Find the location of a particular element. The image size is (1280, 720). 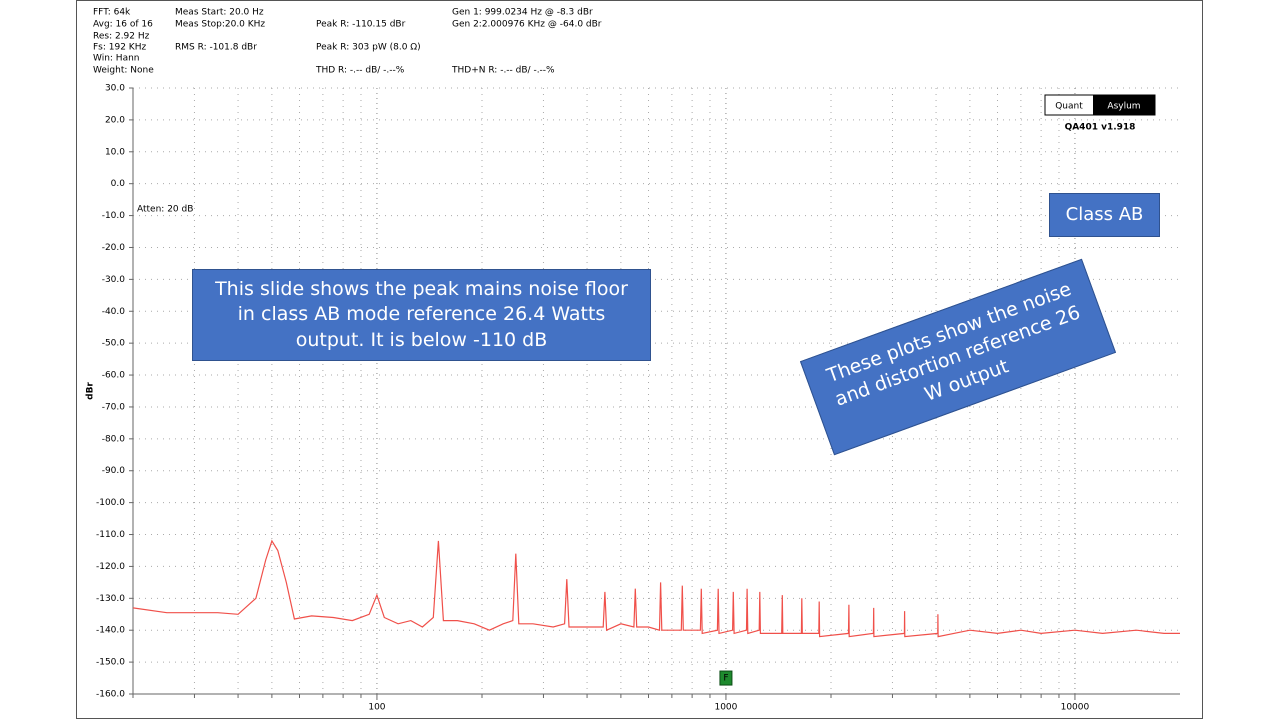

marker-label: F is located at coordinates (725, 679).